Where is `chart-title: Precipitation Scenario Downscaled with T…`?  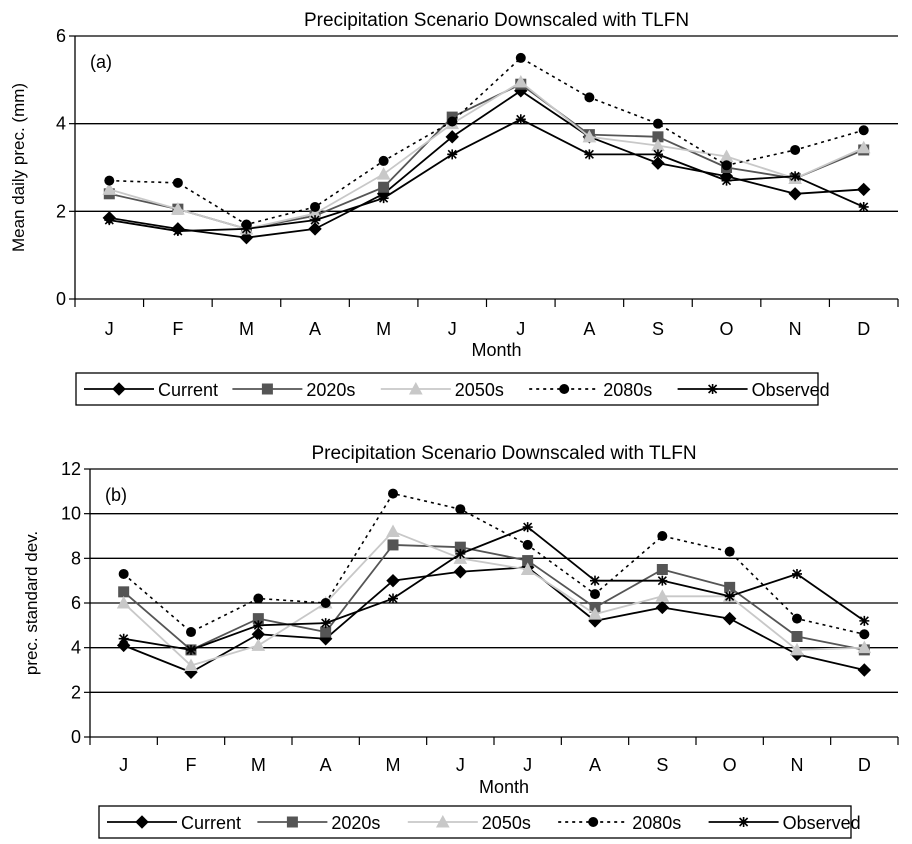 chart-title: Precipitation Scenario Downscaled with T… is located at coordinates (496, 20).